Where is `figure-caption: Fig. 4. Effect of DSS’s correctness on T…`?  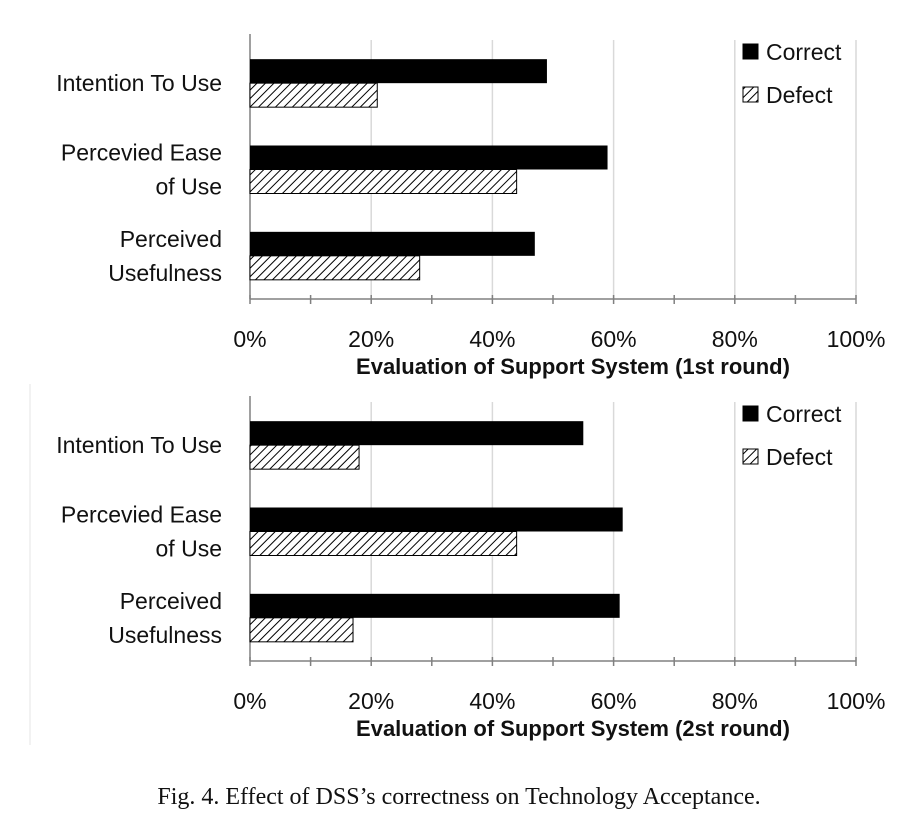 figure-caption: Fig. 4. Effect of DSS’s correctness on T… is located at coordinates (459, 797).